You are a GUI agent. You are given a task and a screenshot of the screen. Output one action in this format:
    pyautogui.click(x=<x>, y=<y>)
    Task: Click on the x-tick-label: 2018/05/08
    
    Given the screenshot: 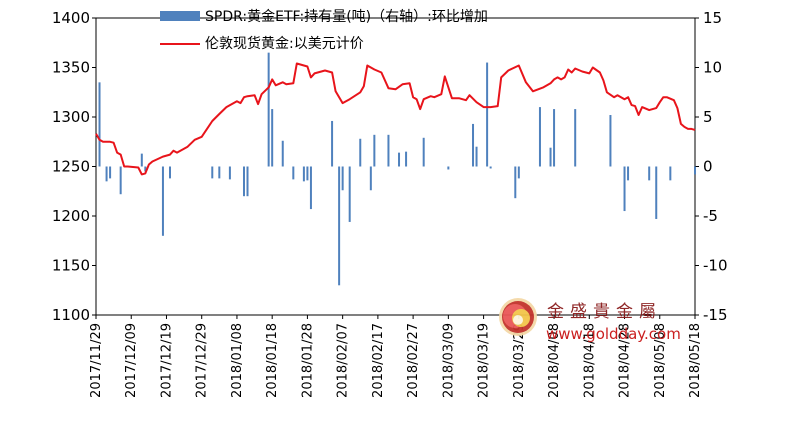 What is the action you would take?
    pyautogui.click(x=660, y=360)
    